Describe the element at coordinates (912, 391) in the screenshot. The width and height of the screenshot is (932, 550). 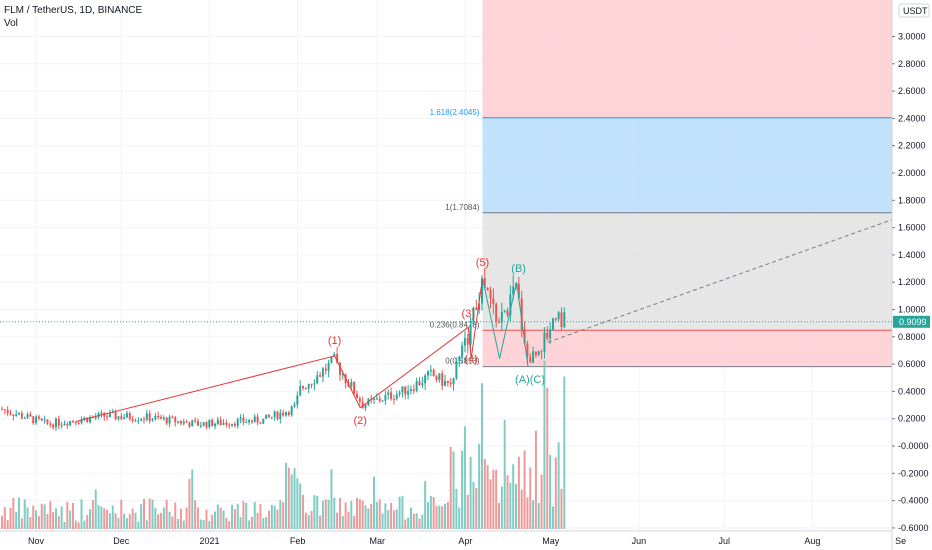
I see `price-tick-label: 0.4000` at that location.